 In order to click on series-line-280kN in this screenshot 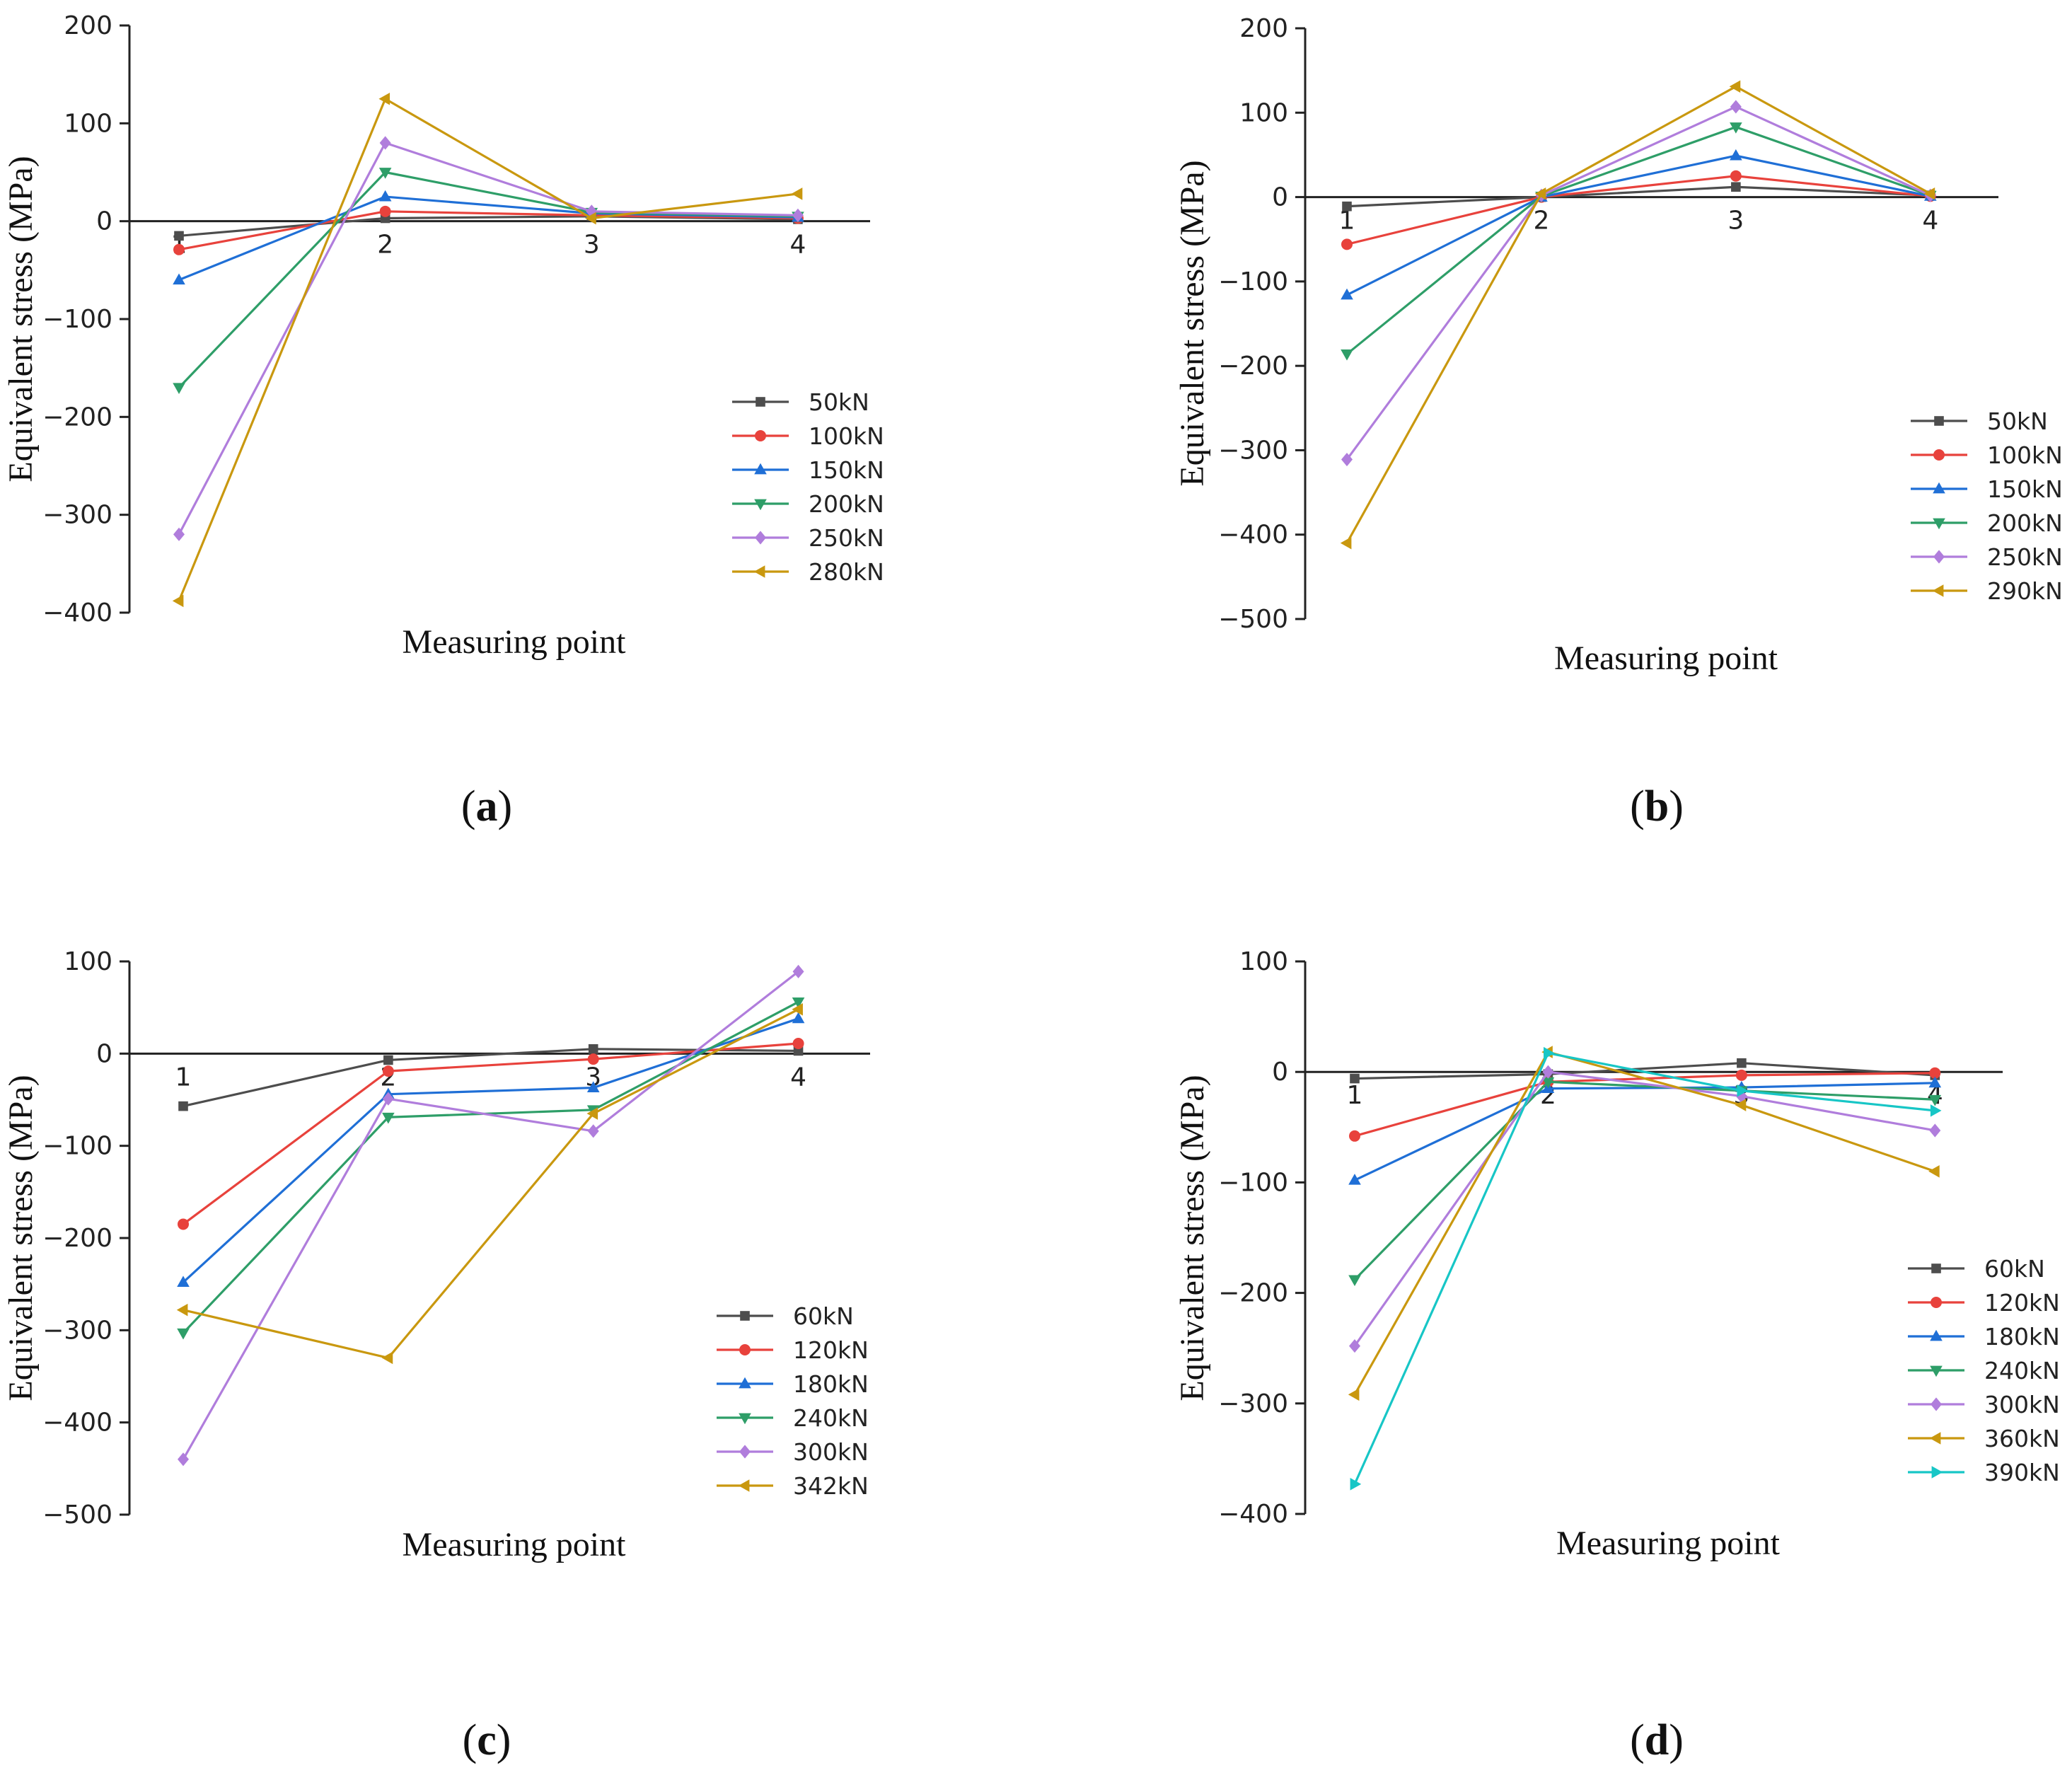, I will do `click(488, 350)`.